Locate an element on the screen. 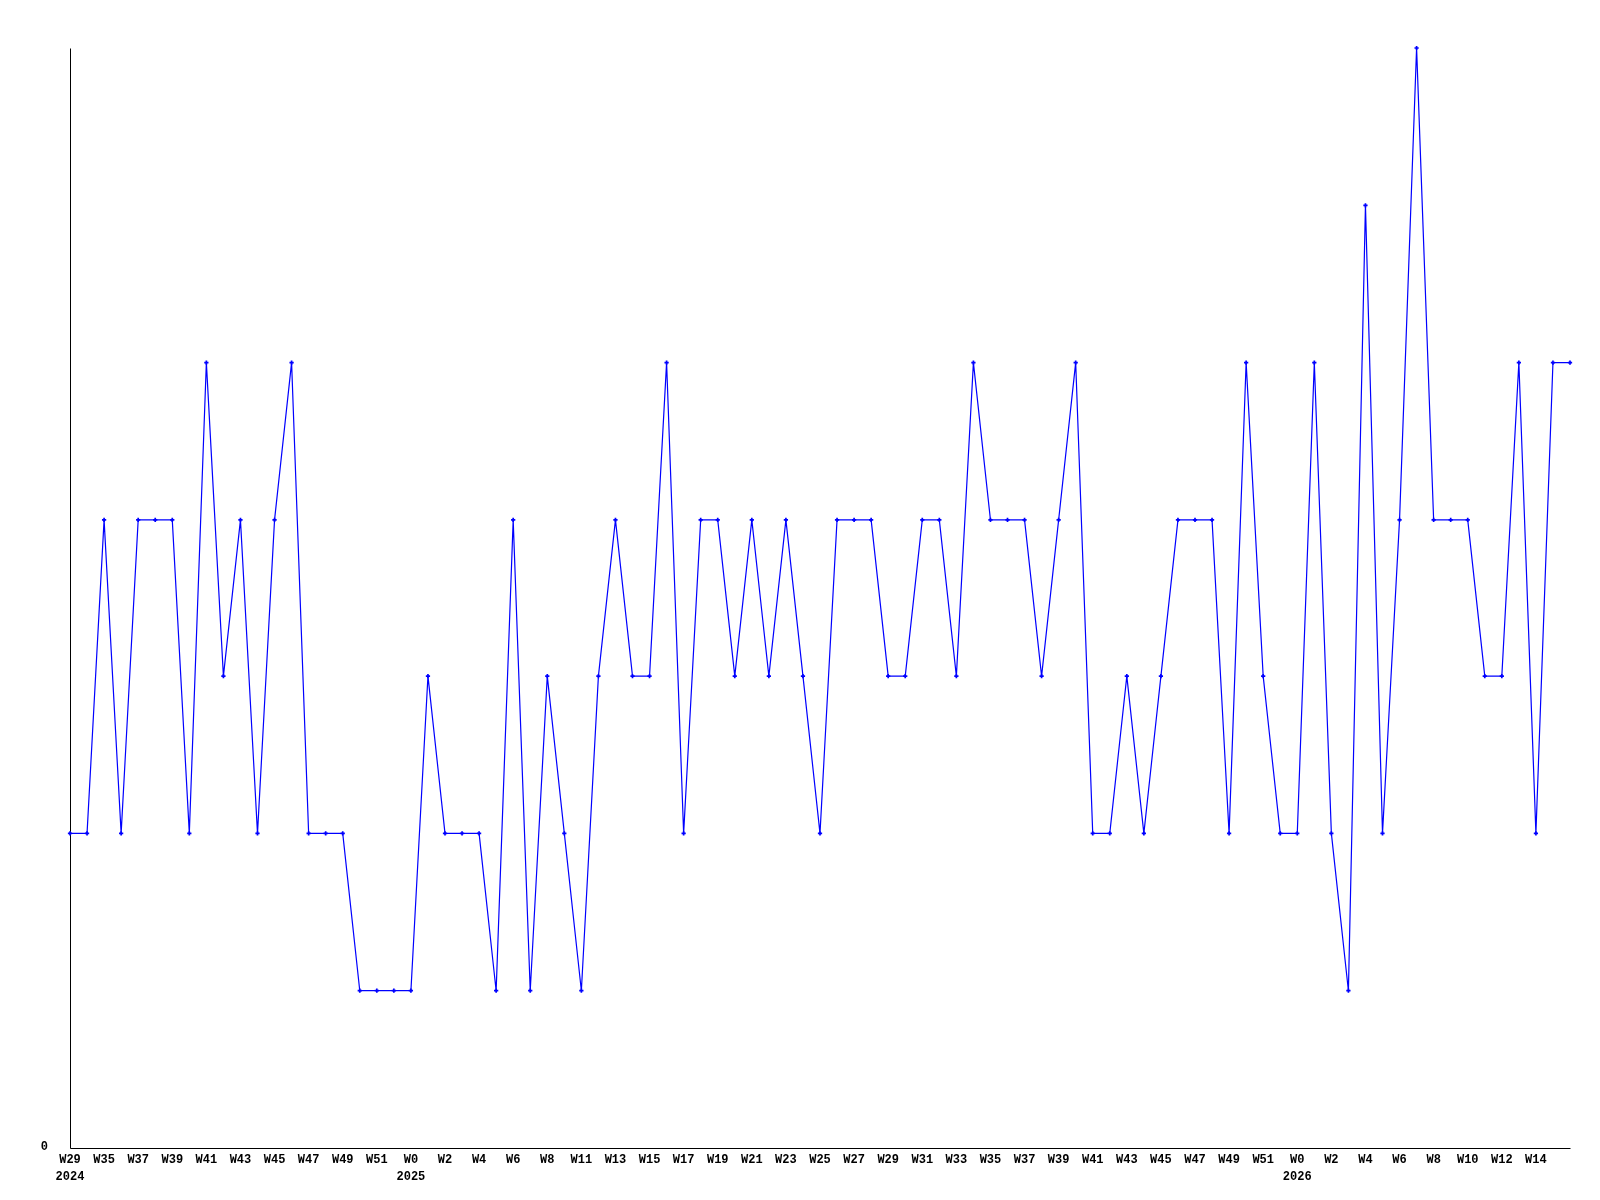 This screenshot has height=1200, width=1600. x-tick-label: W15 is located at coordinates (649, 1160).